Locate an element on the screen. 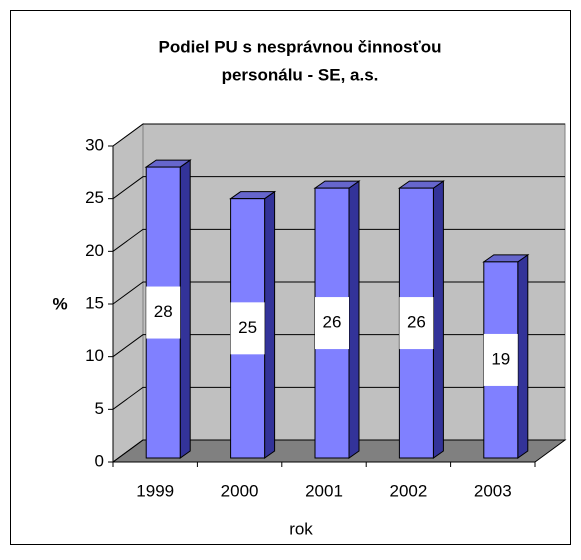 The width and height of the screenshot is (581, 560). y-tick-label: 5 is located at coordinates (99, 408).